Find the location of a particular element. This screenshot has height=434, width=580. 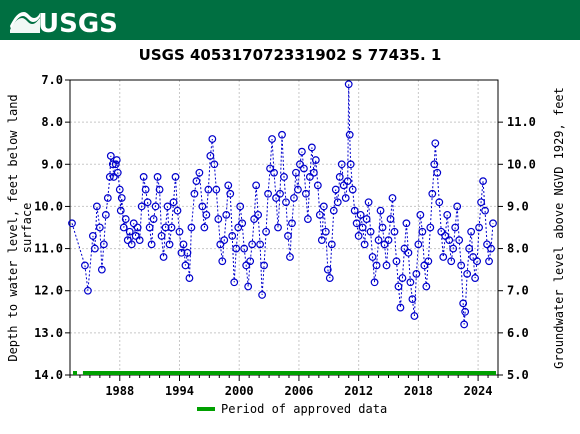

left-tick-label: 14.0 is located at coordinates (48, 375).